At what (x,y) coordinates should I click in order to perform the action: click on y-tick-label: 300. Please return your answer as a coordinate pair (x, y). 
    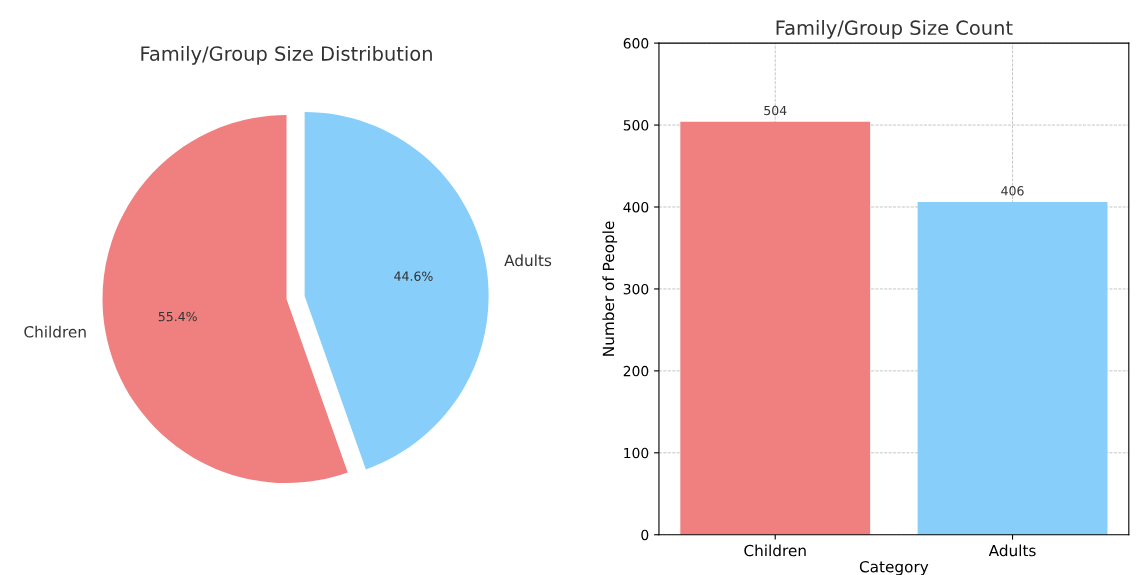
    Looking at the image, I should click on (636, 289).